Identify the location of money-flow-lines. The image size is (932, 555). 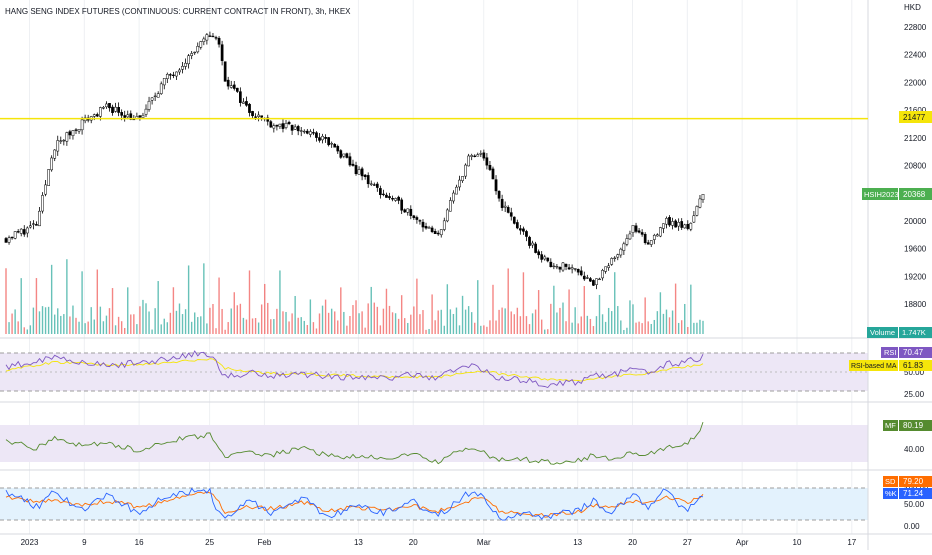
(354, 443).